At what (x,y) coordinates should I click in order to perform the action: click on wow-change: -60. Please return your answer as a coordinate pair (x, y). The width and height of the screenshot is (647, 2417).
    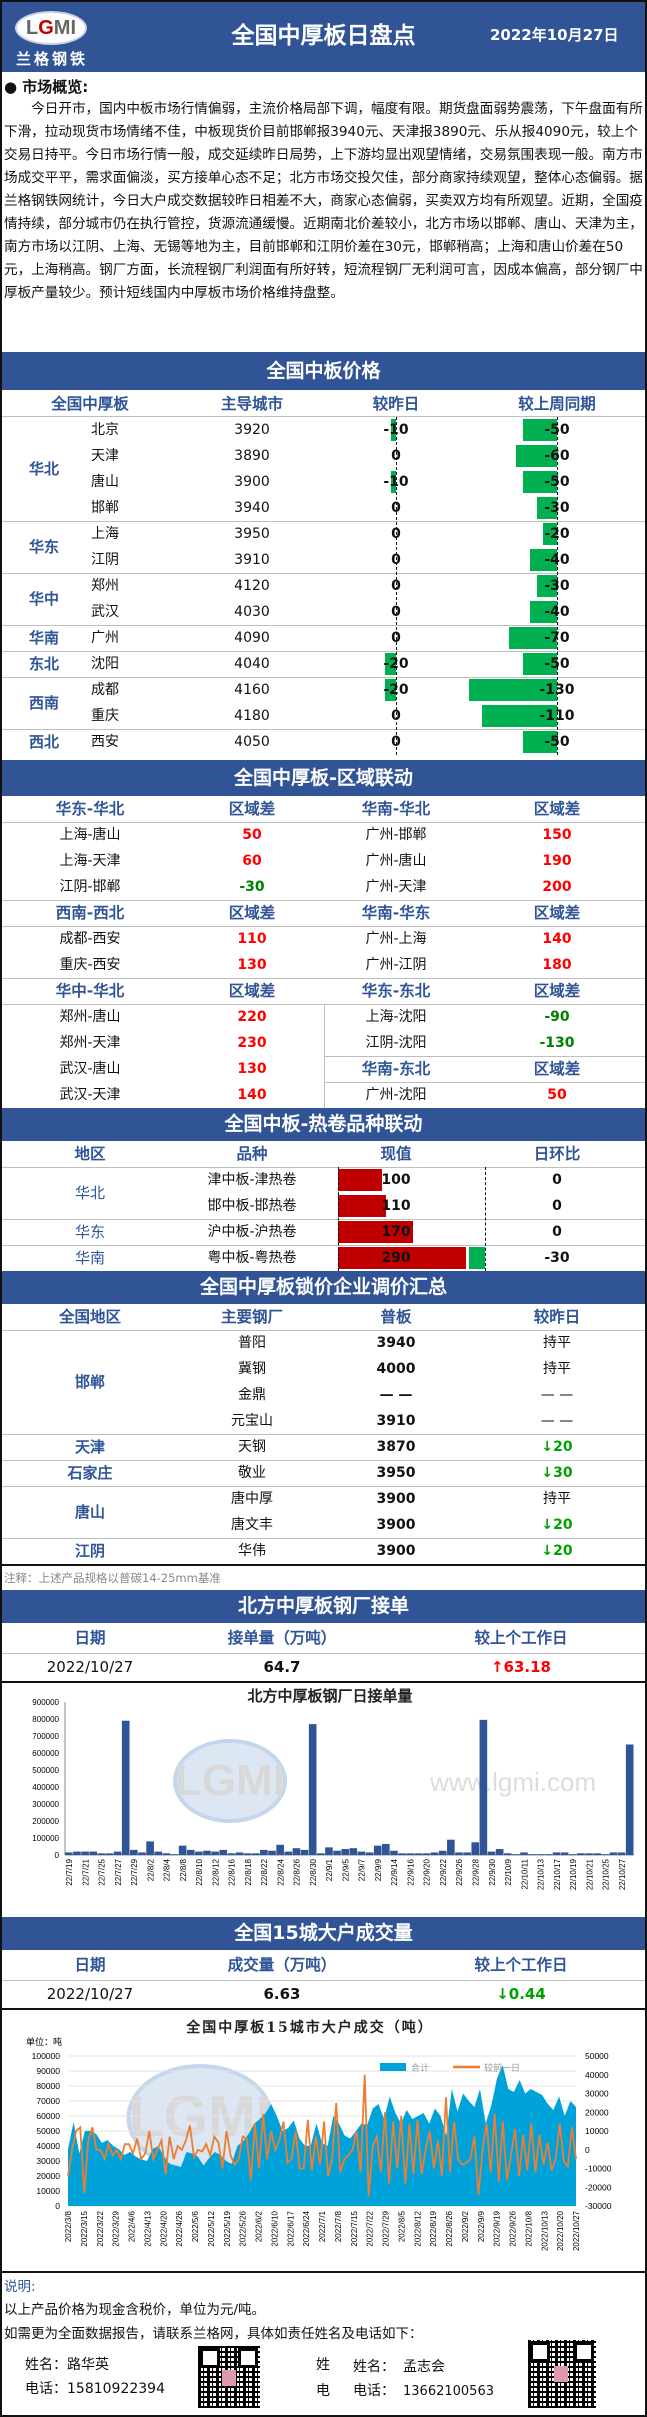
    Looking at the image, I should click on (557, 456).